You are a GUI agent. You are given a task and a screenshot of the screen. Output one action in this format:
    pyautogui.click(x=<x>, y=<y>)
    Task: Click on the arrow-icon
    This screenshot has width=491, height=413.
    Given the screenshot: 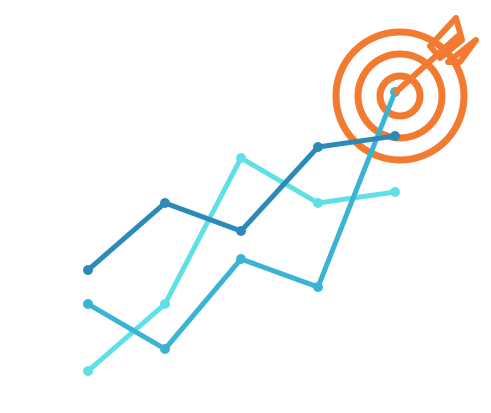 What is the action you would take?
    pyautogui.click(x=436, y=55)
    